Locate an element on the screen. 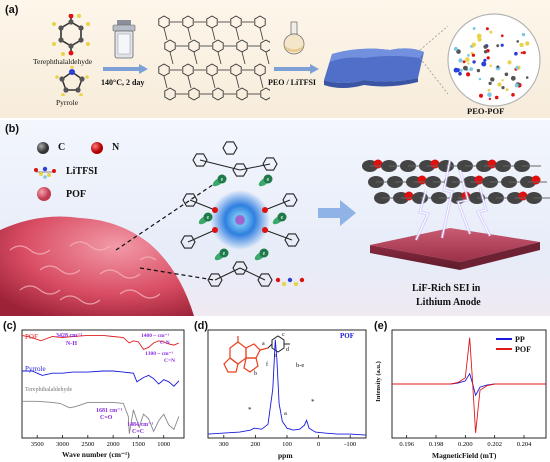  ftir-series-terephthalaldehyde is located at coordinates (101, 417).